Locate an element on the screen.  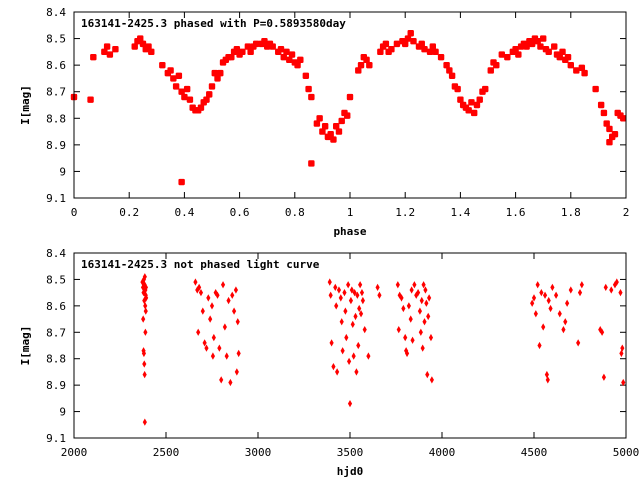
x-axis-label: phase is located at coordinates (349, 231).